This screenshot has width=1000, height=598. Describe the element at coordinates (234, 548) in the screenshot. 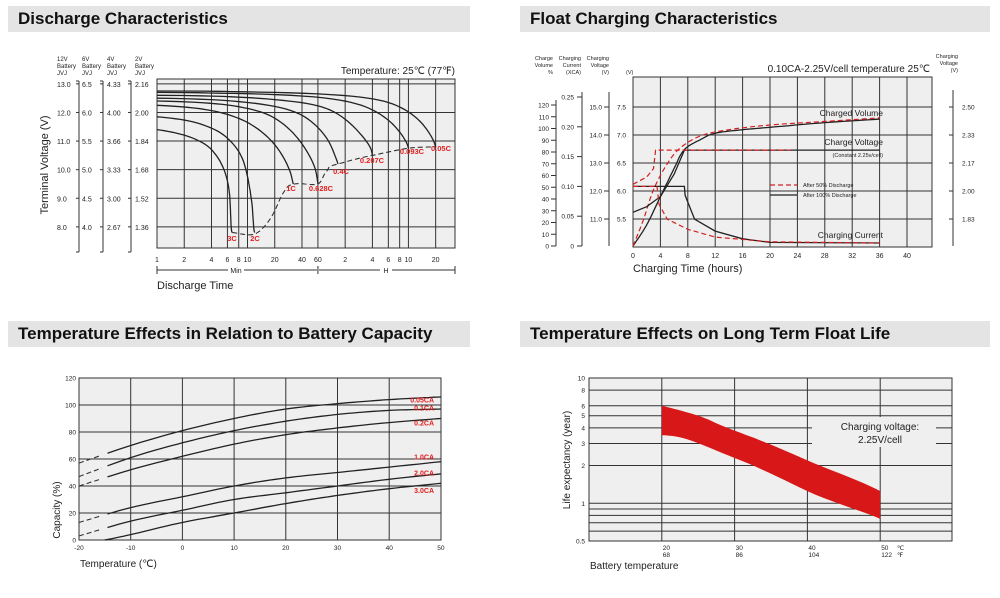

I see `capacity-x-tick-label: 10` at that location.